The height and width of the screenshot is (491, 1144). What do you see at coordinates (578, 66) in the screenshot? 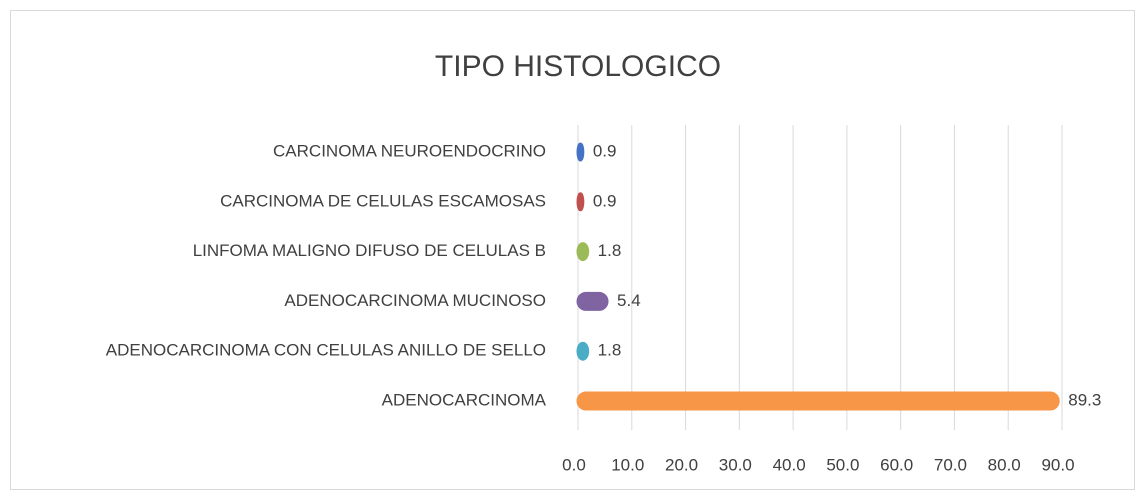
I see `chart-title: TIPO HISTOLOGICO` at bounding box center [578, 66].